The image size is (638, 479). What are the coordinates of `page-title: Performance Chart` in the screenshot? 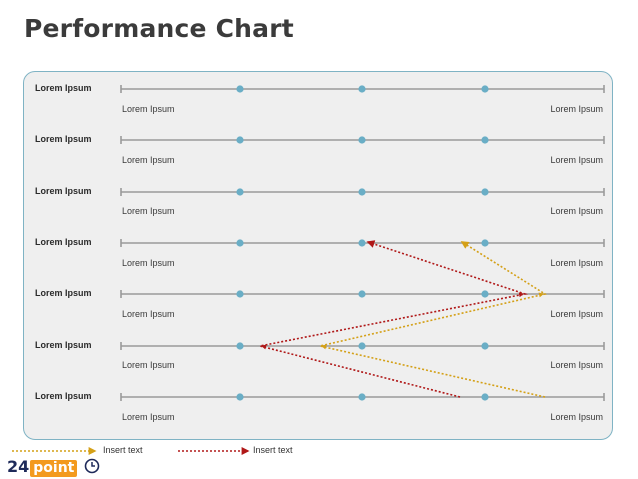 It's located at (159, 28).